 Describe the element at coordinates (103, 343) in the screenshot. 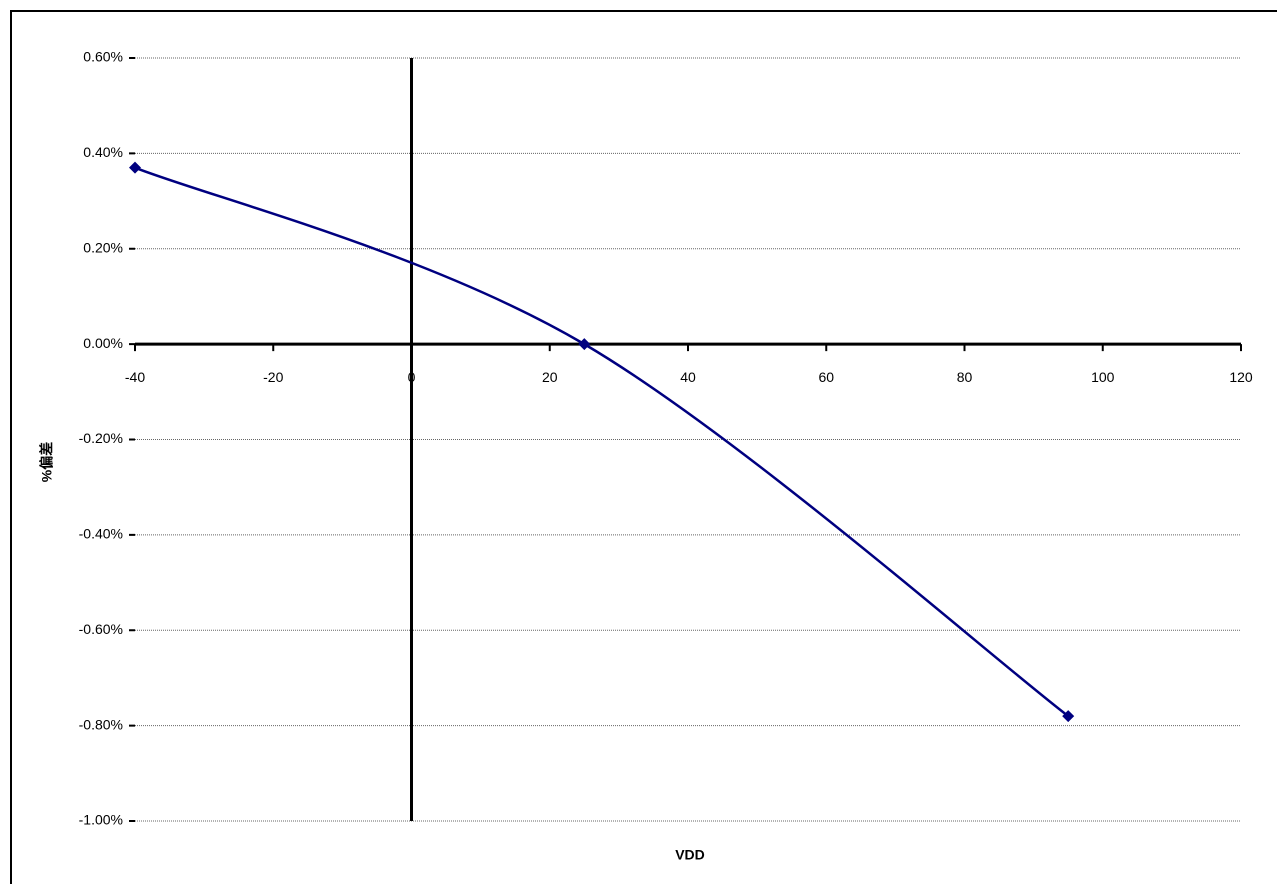

I see `y-tick-label: 0.00%` at that location.